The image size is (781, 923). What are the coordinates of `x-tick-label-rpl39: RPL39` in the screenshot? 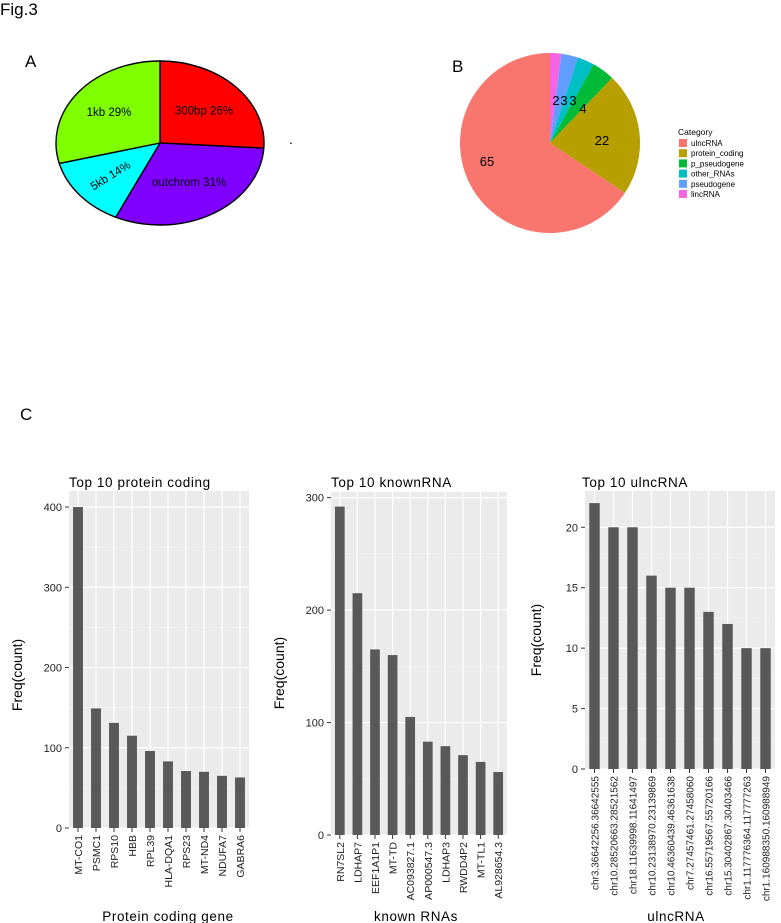 It's located at (151, 851).